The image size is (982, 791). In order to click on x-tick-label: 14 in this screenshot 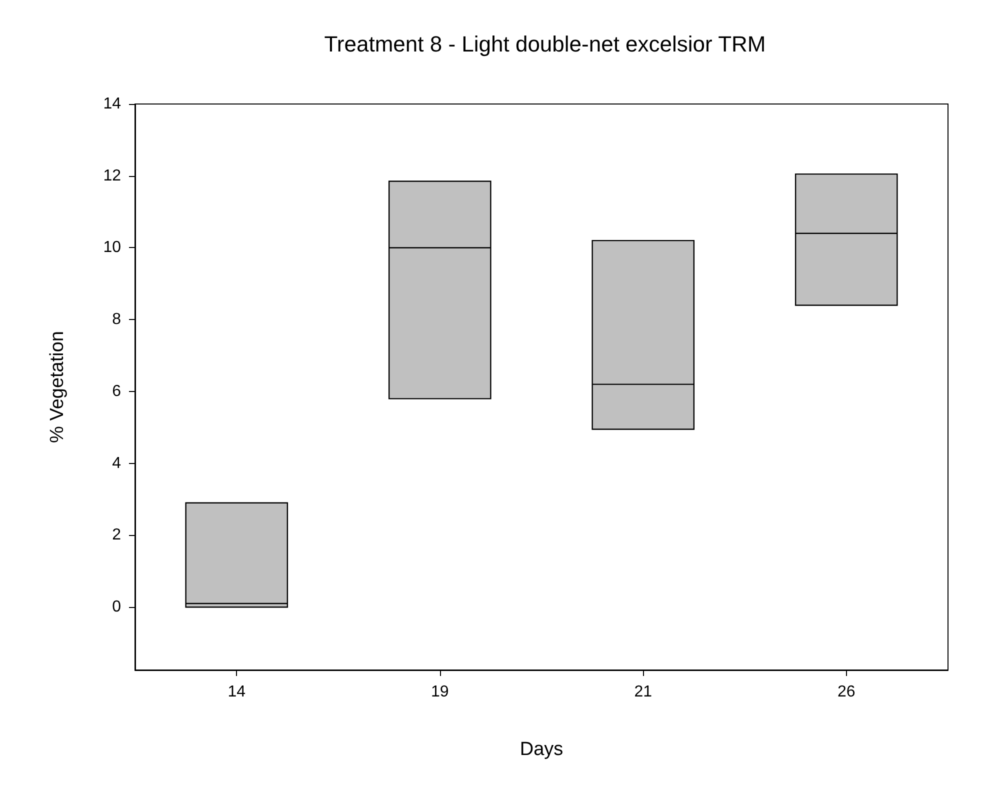, I will do `click(237, 692)`.